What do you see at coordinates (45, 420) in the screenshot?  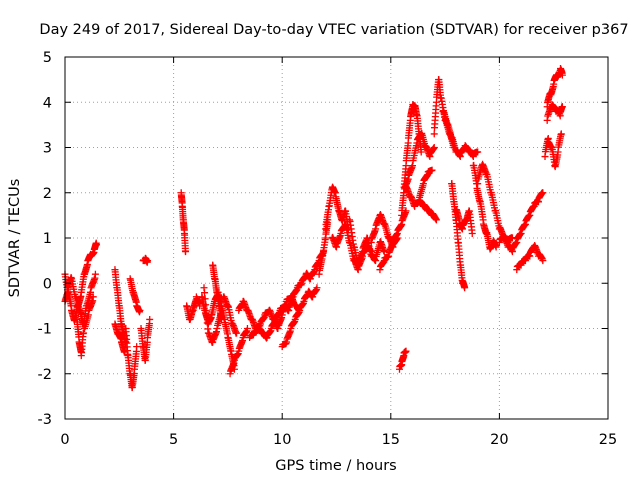 I see `y-tick-label: -3` at bounding box center [45, 420].